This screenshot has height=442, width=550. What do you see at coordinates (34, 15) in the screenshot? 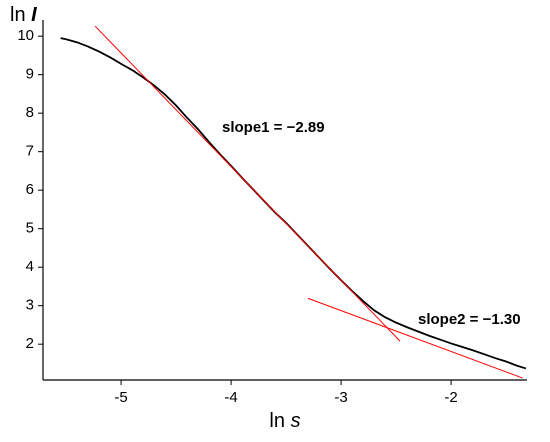
I see `y-label-symbol: I` at bounding box center [34, 15].